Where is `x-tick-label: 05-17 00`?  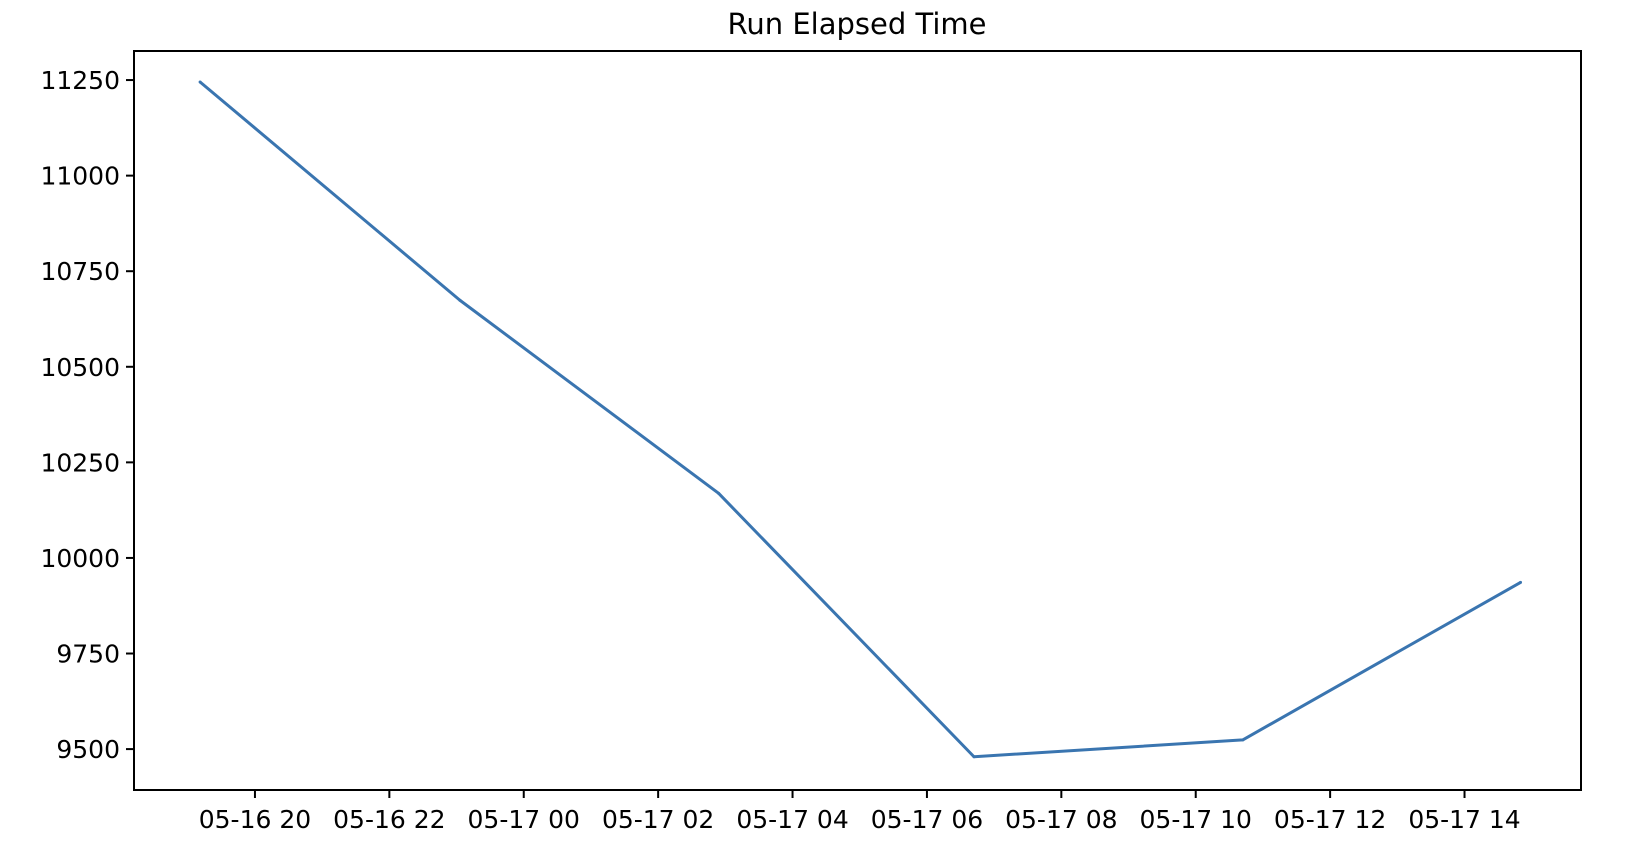
x-tick-label: 05-17 00 is located at coordinates (524, 819).